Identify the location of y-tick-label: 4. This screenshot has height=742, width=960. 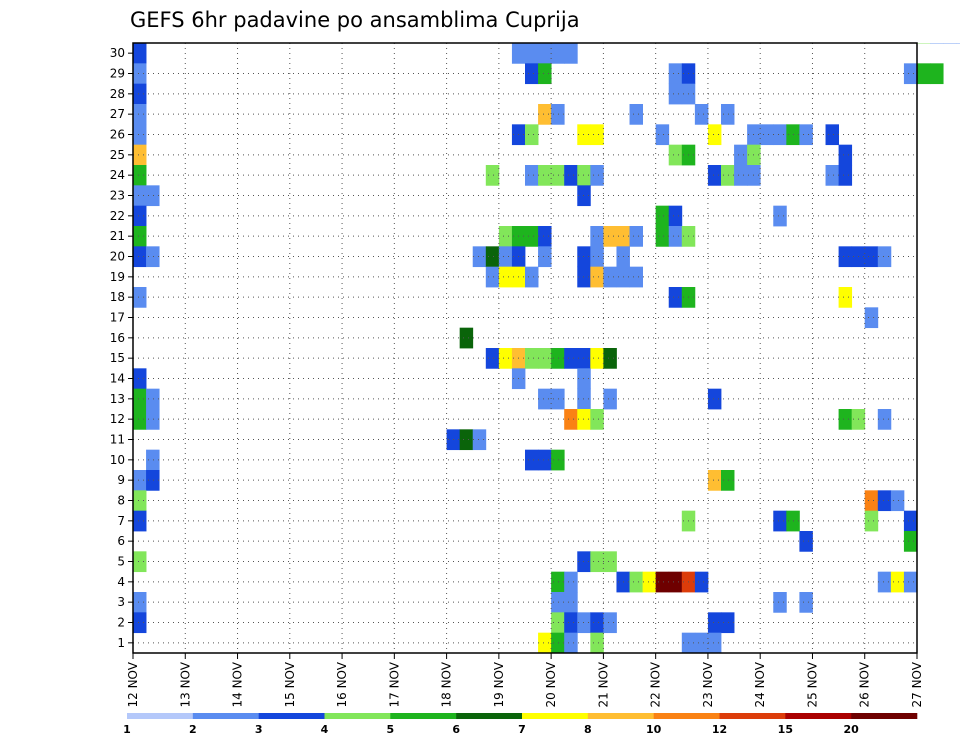
(121, 582).